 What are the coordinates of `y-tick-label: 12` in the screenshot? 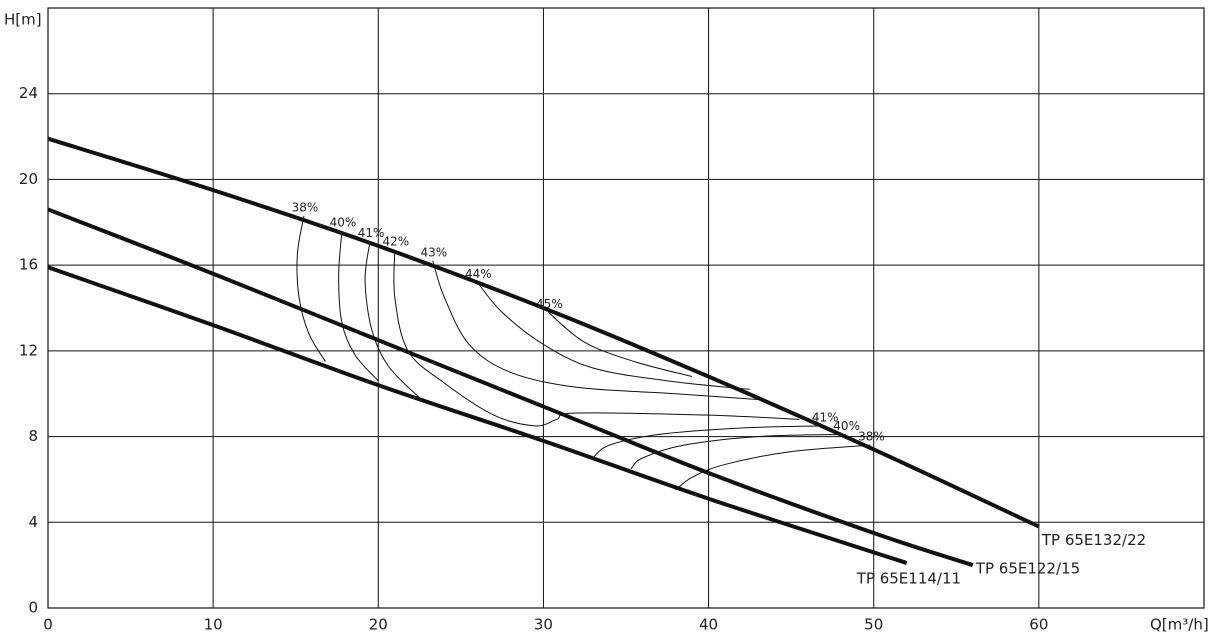 It's located at (28, 350).